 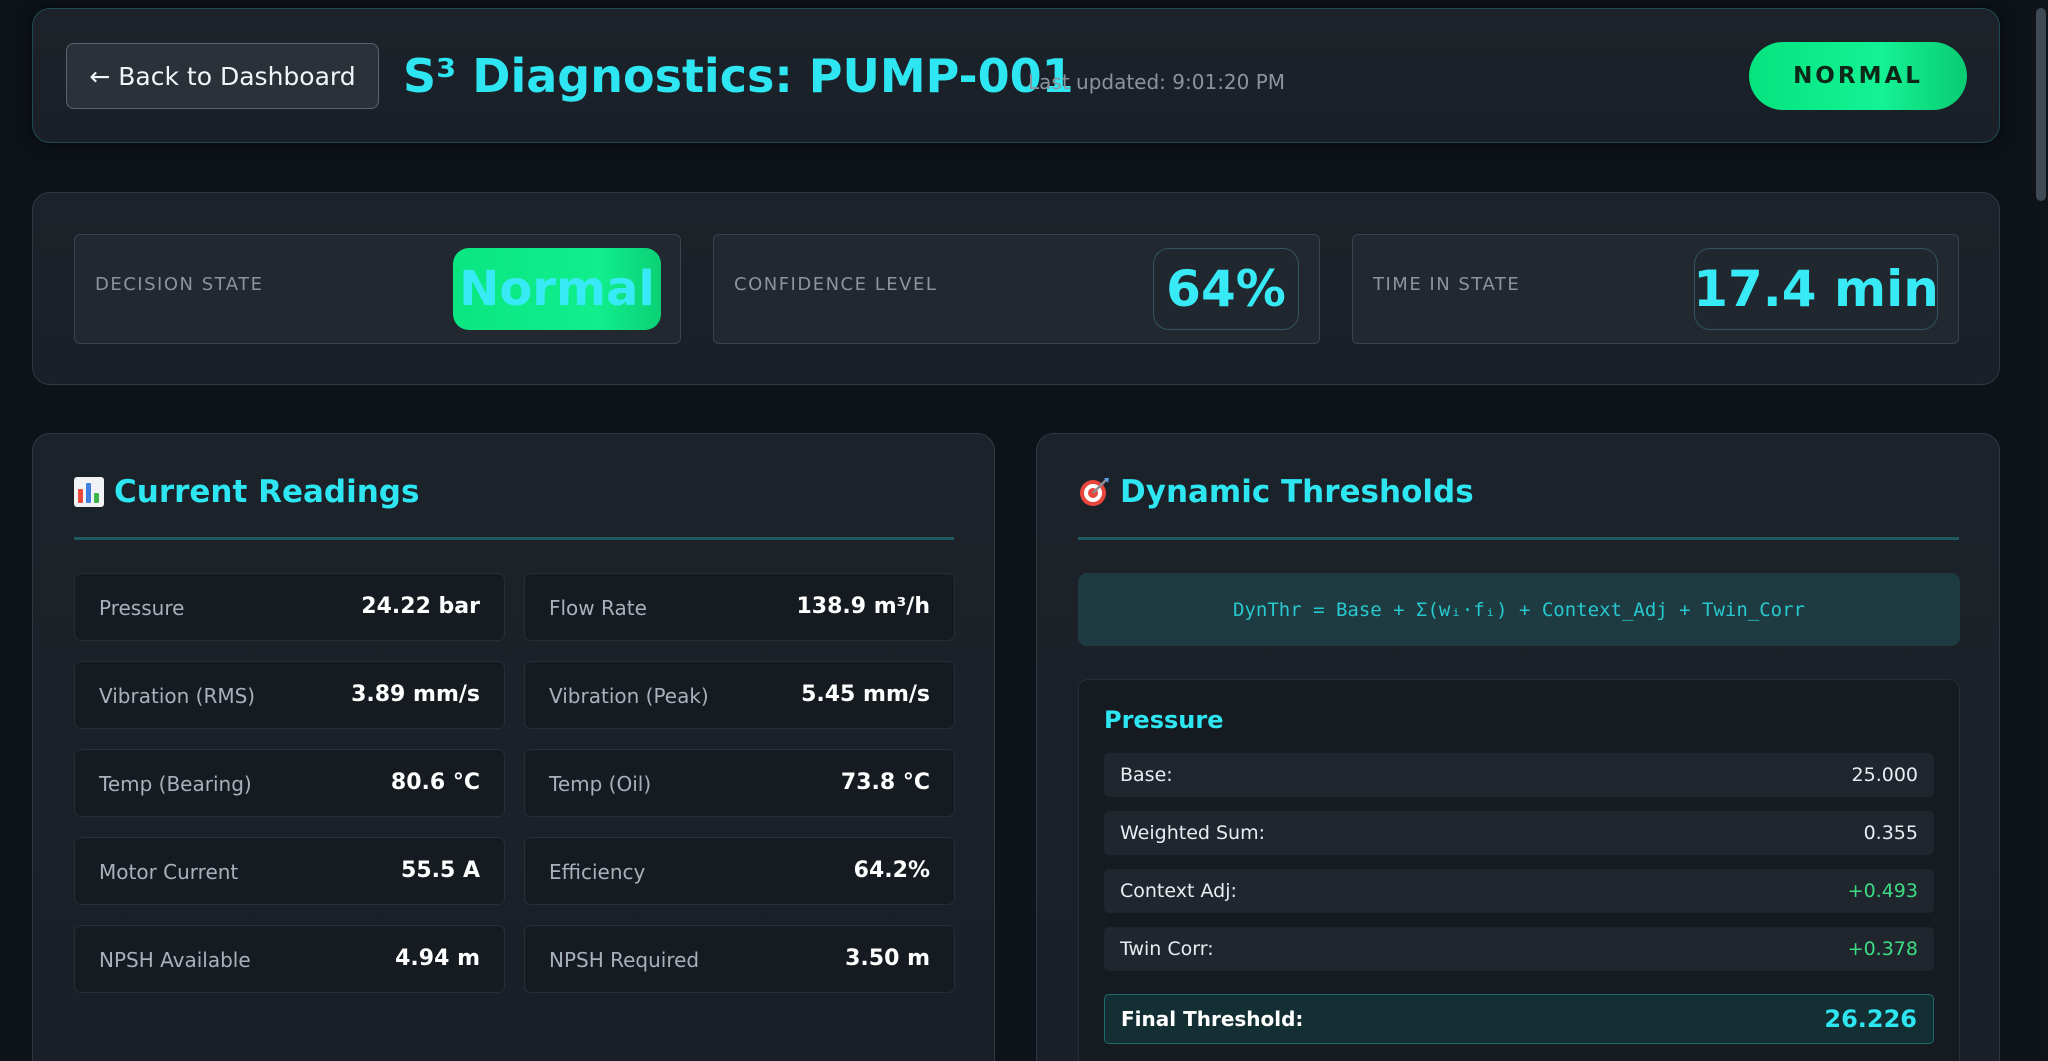 I want to click on reading-label: Temp (Bearing), so click(x=175, y=784).